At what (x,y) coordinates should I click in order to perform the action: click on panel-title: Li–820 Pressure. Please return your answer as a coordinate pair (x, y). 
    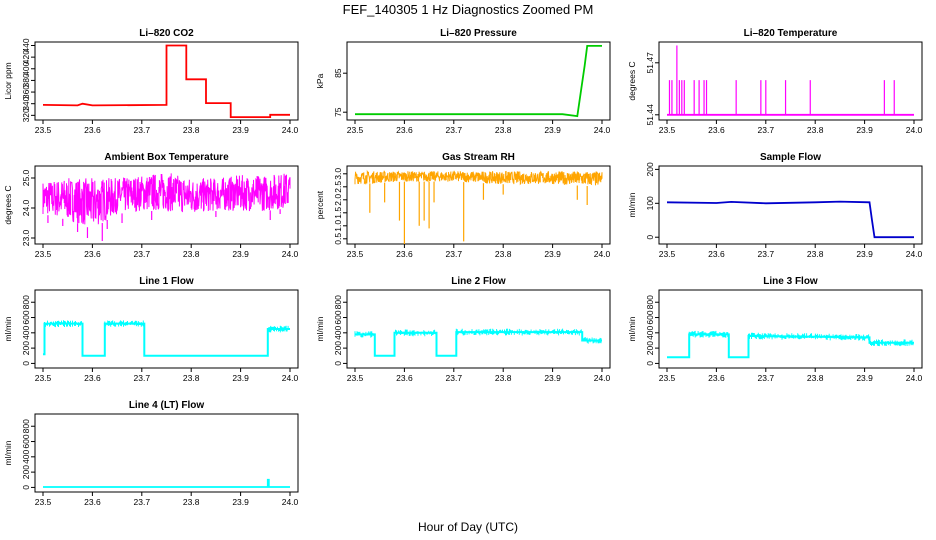
    Looking at the image, I should click on (478, 33).